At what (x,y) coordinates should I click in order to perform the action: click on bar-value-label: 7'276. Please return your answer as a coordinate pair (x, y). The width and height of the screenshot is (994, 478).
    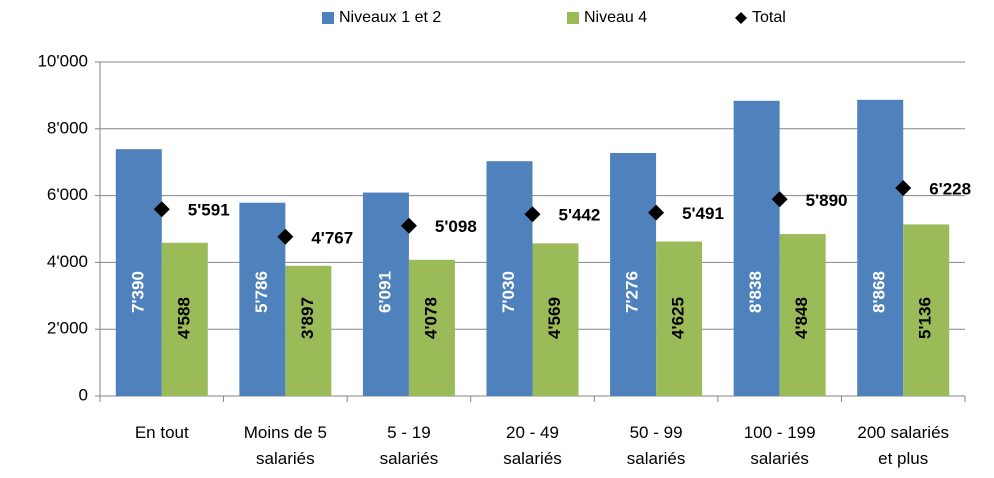
    Looking at the image, I should click on (632, 292).